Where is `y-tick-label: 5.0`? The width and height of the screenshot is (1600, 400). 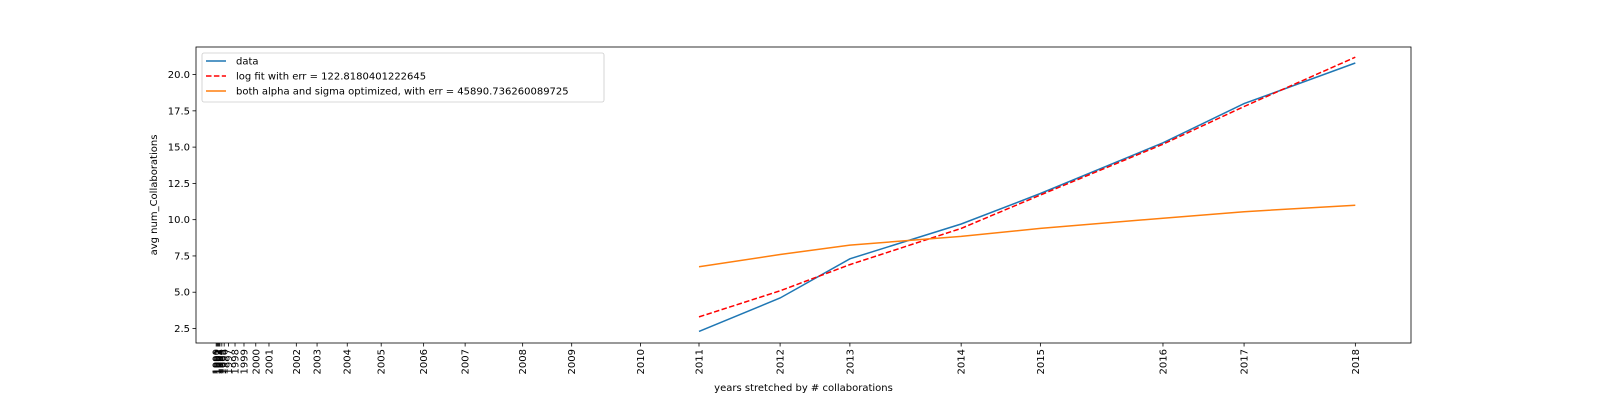 y-tick-label: 5.0 is located at coordinates (182, 293).